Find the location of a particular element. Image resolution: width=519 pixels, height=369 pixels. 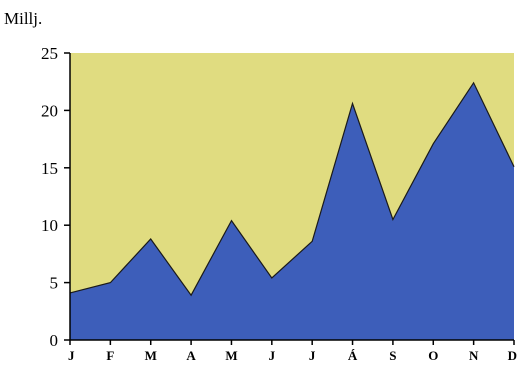

y-tick-label: 25 is located at coordinates (49, 53).